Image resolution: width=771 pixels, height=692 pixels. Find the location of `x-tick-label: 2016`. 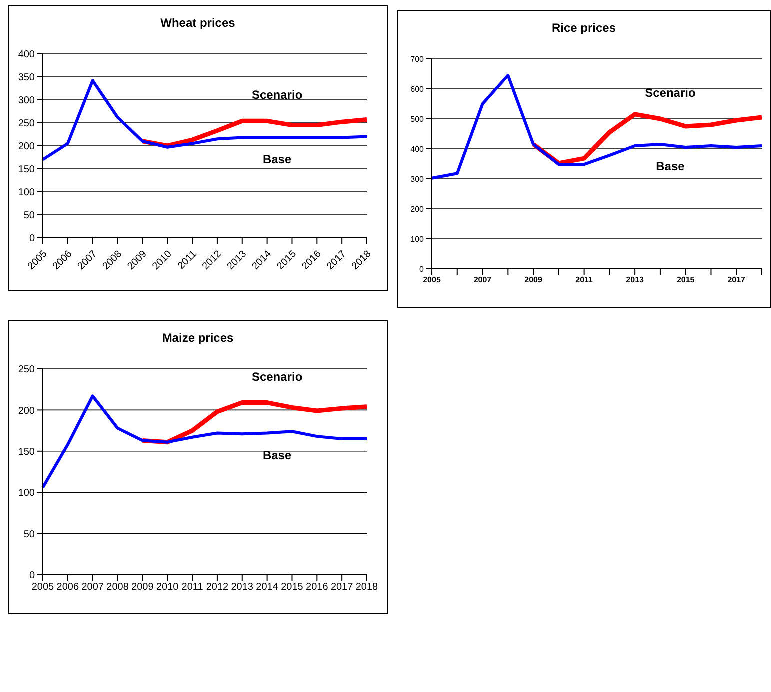

x-tick-label: 2016 is located at coordinates (317, 588).